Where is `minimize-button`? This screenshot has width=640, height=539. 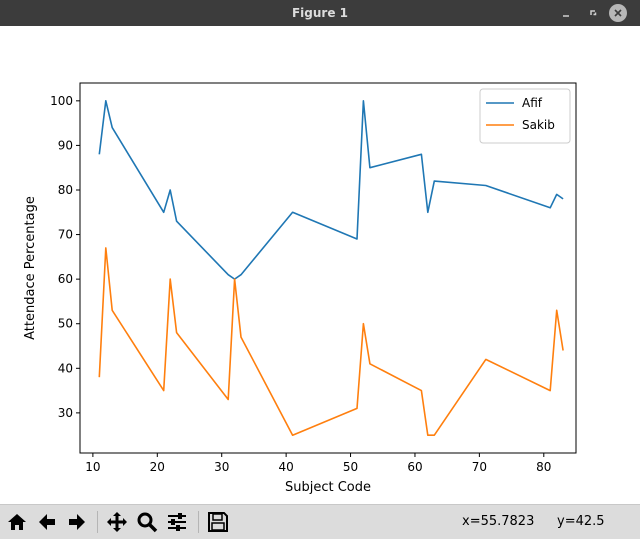 minimize-button is located at coordinates (566, 13).